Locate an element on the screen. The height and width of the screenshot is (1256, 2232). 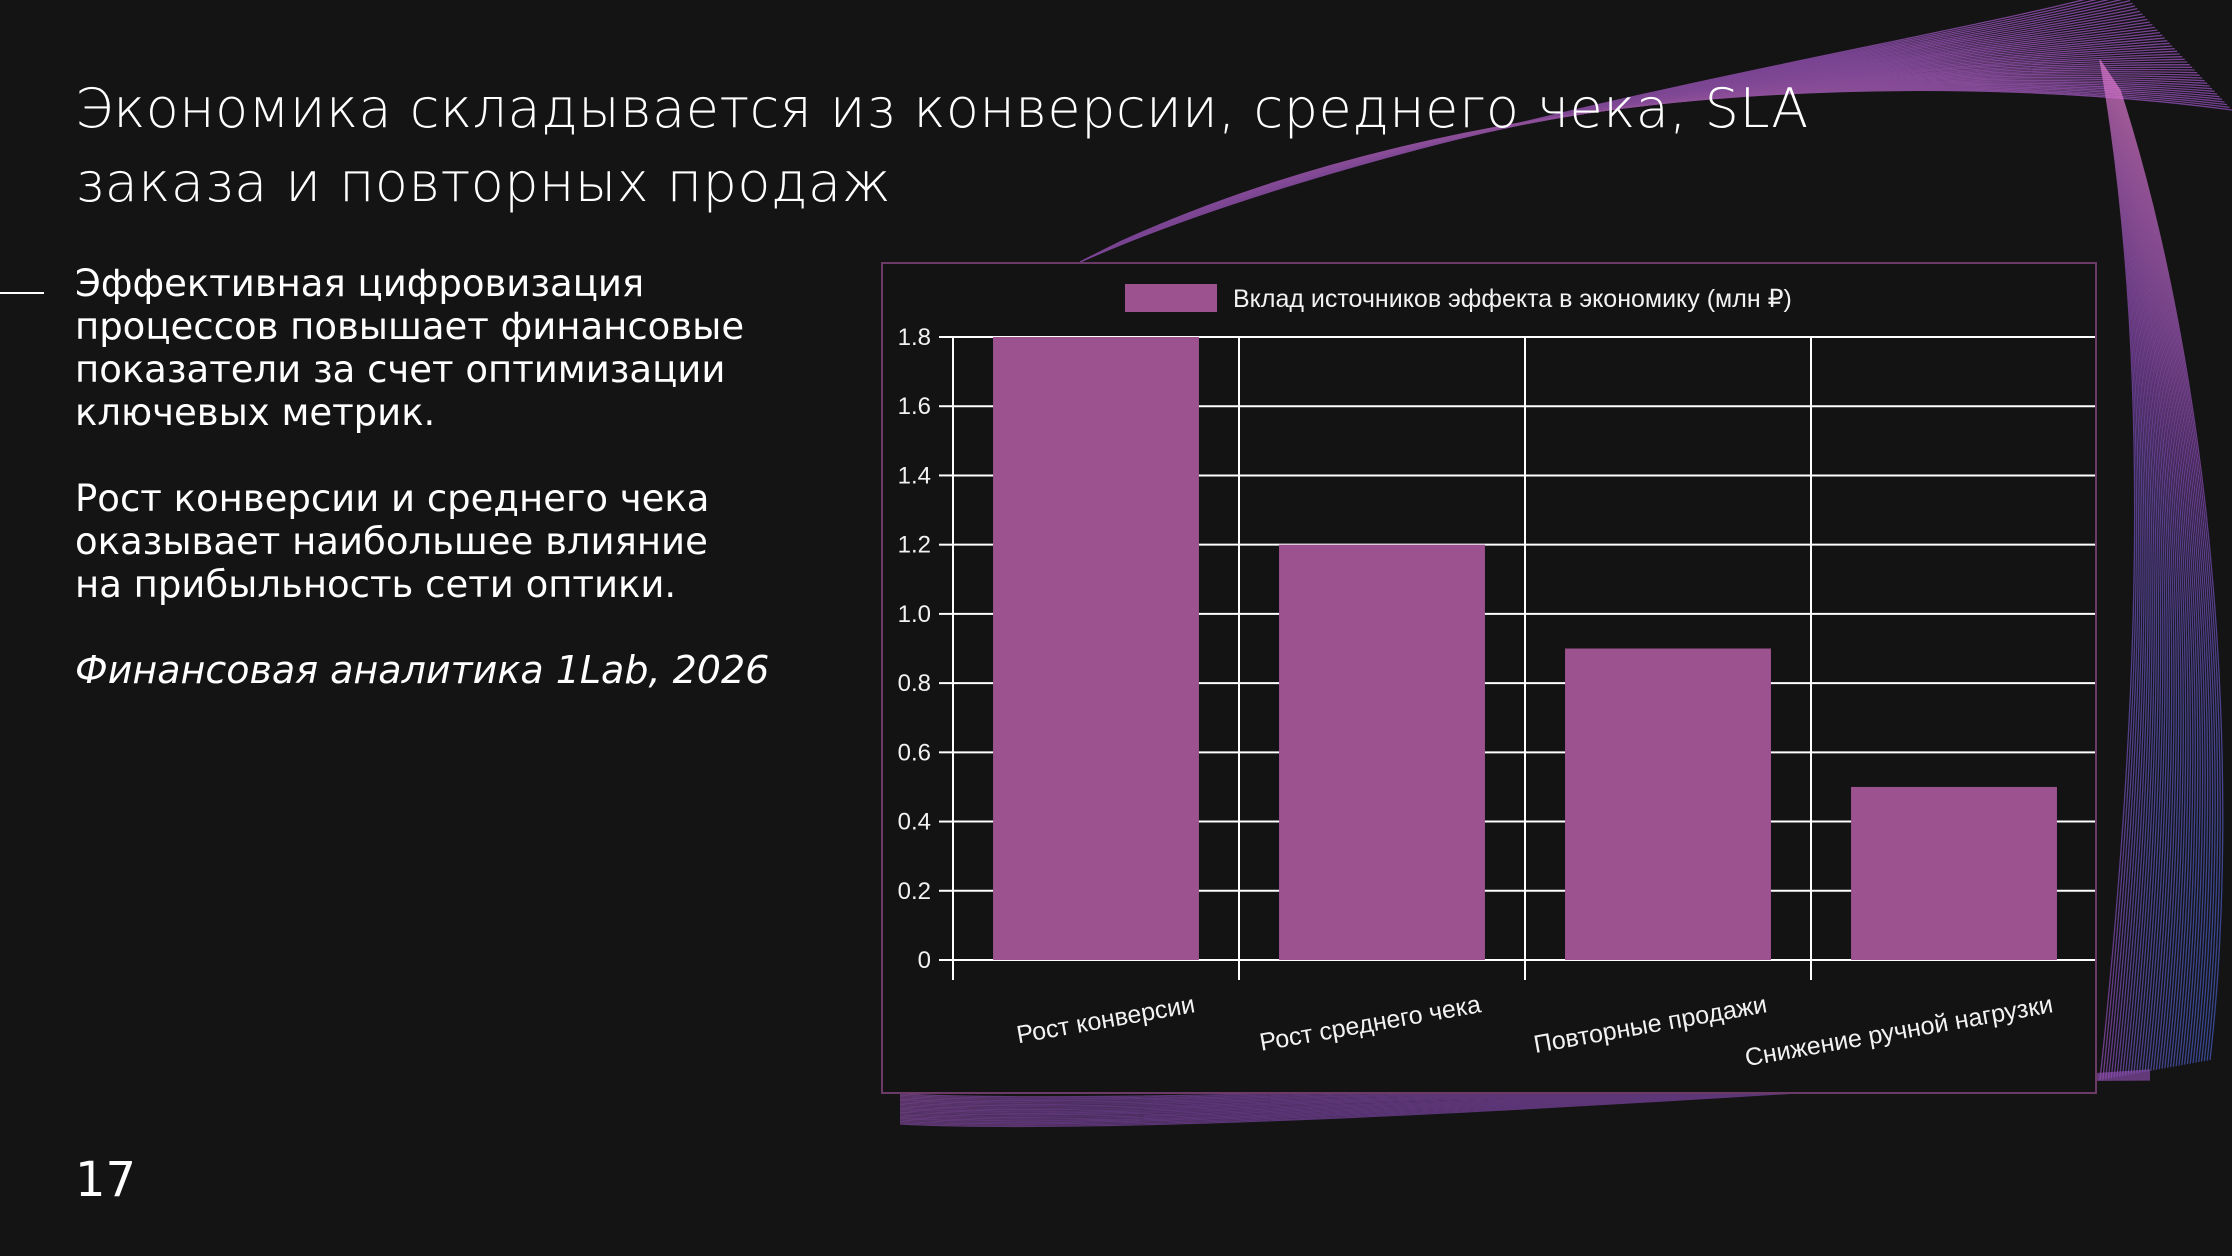
x-category-label: Рост среднего чека is located at coordinates (1370, 1023).